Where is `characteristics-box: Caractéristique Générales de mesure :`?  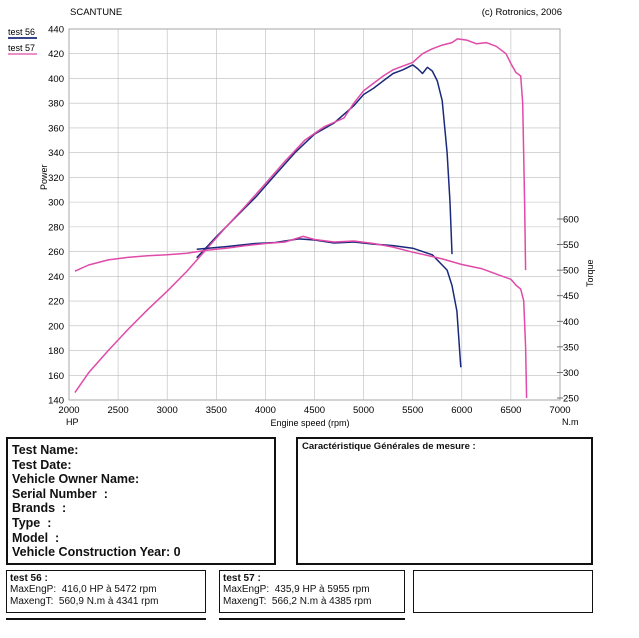
characteristics-box: Caractéristique Générales de mesure : is located at coordinates (444, 501).